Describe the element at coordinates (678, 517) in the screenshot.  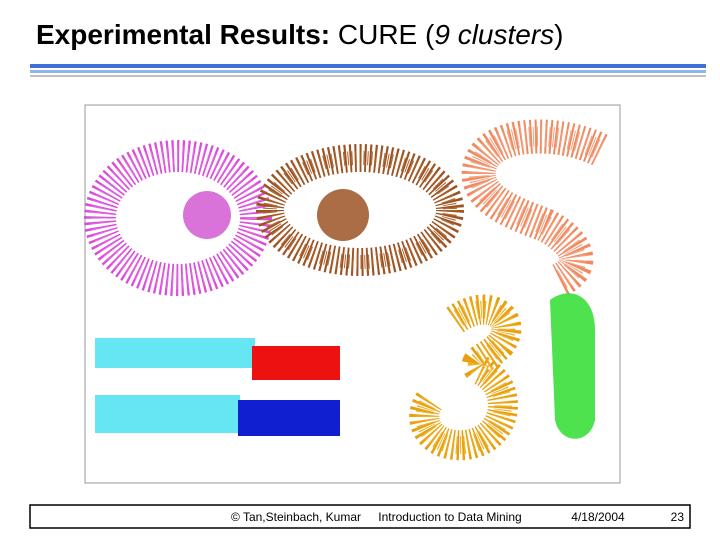
I see `footer-page: 23` at that location.